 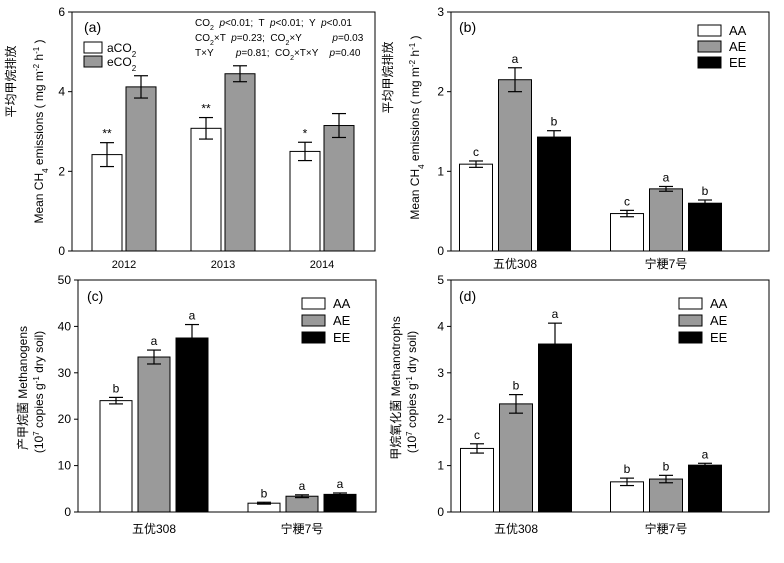 I want to click on significance-label: *, so click(x=305, y=133).